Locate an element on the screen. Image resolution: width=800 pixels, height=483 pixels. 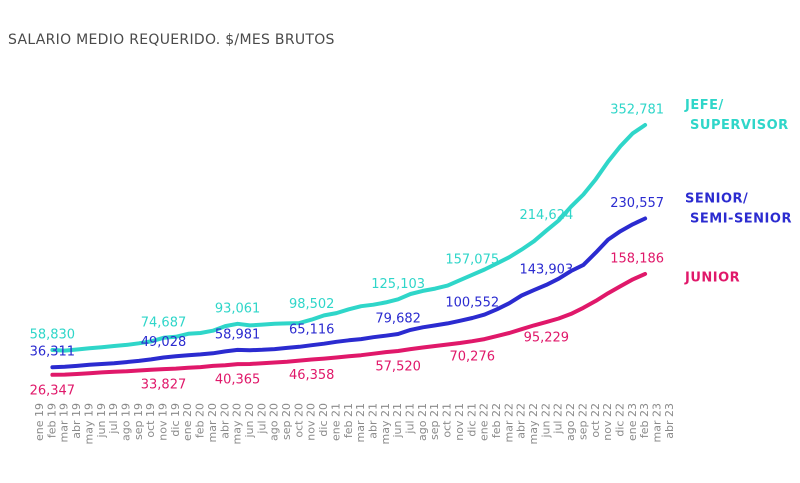
x-tick-label: abr 22 is located at coordinates (521, 421).